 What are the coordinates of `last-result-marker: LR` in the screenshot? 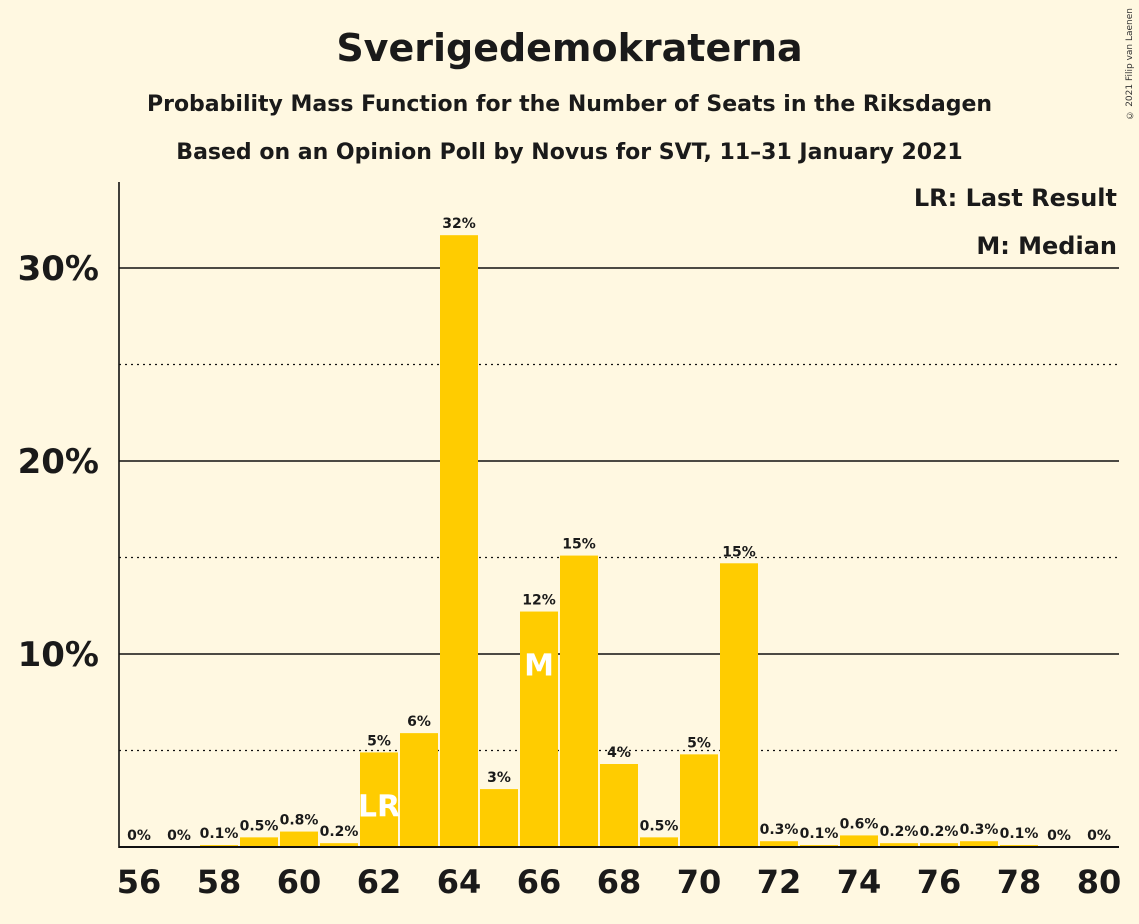 It's located at (379, 806).